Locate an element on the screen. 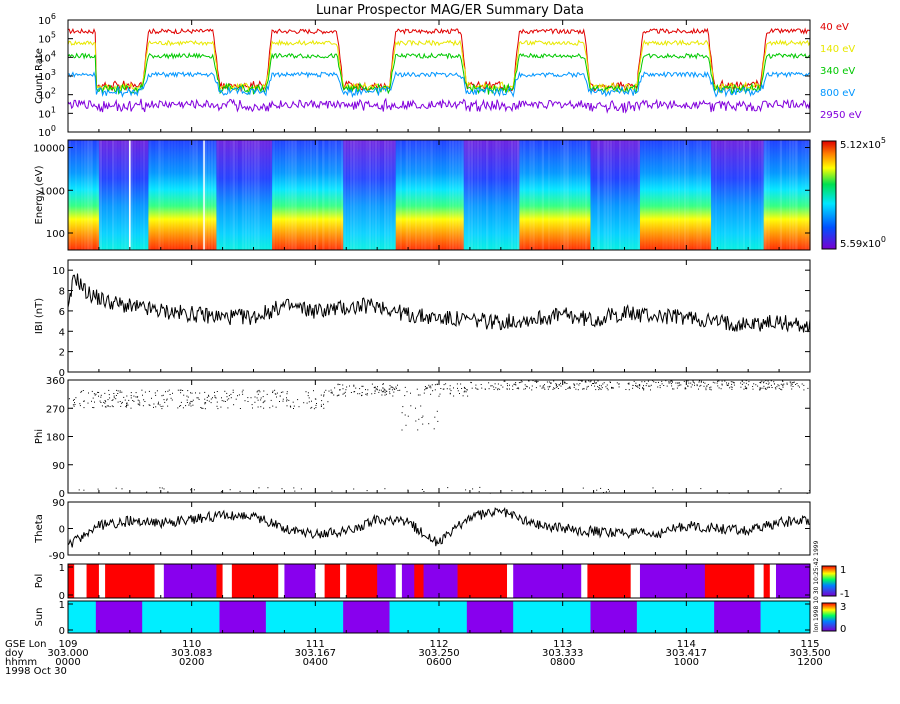 This screenshot has height=704, width=900. polarity-segment is located at coordinates (332, 581).